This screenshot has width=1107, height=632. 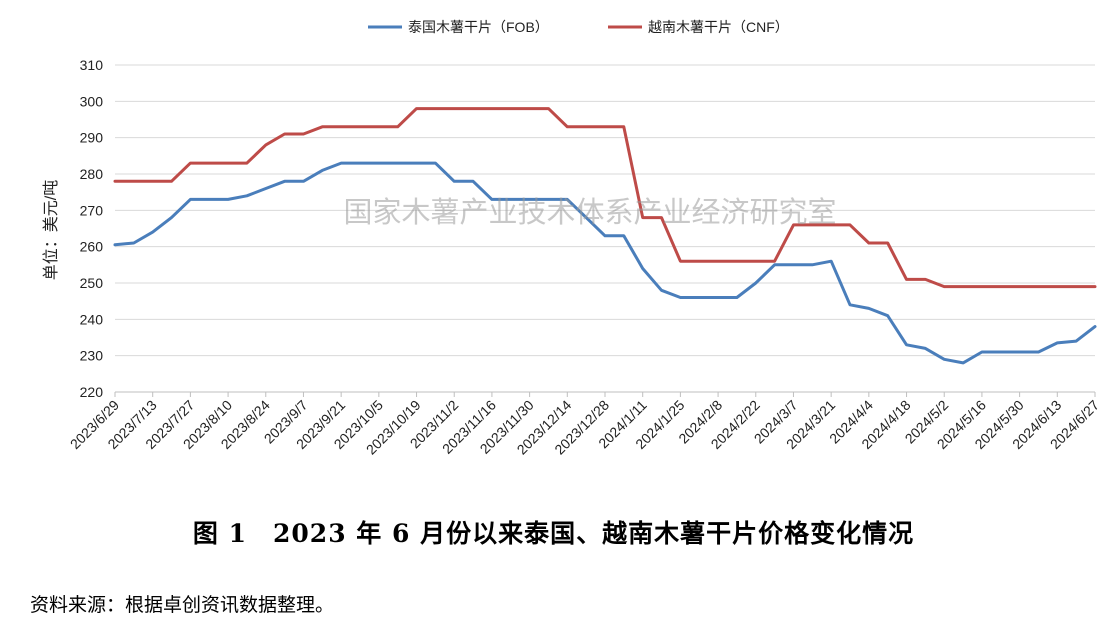 I want to click on y-tick-label: 280, so click(x=92, y=174).